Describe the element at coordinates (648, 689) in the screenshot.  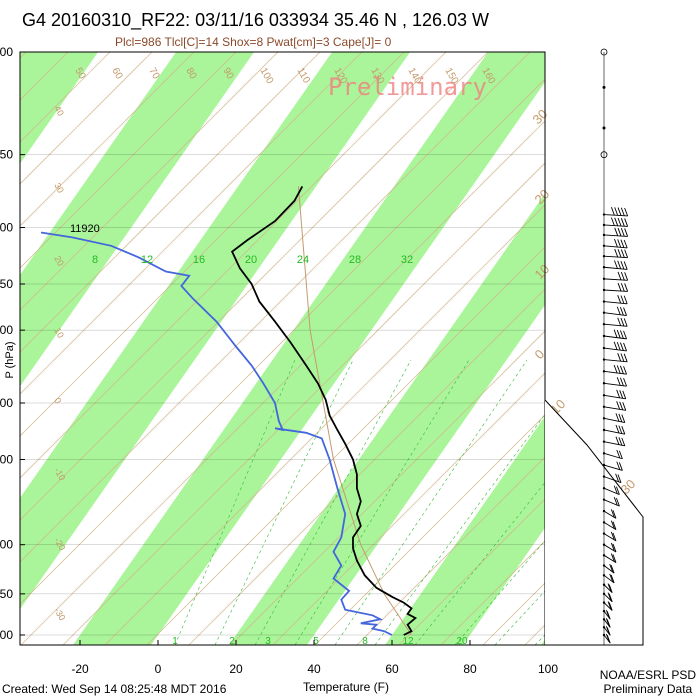
I see `credit-note: Preliminary Data` at that location.